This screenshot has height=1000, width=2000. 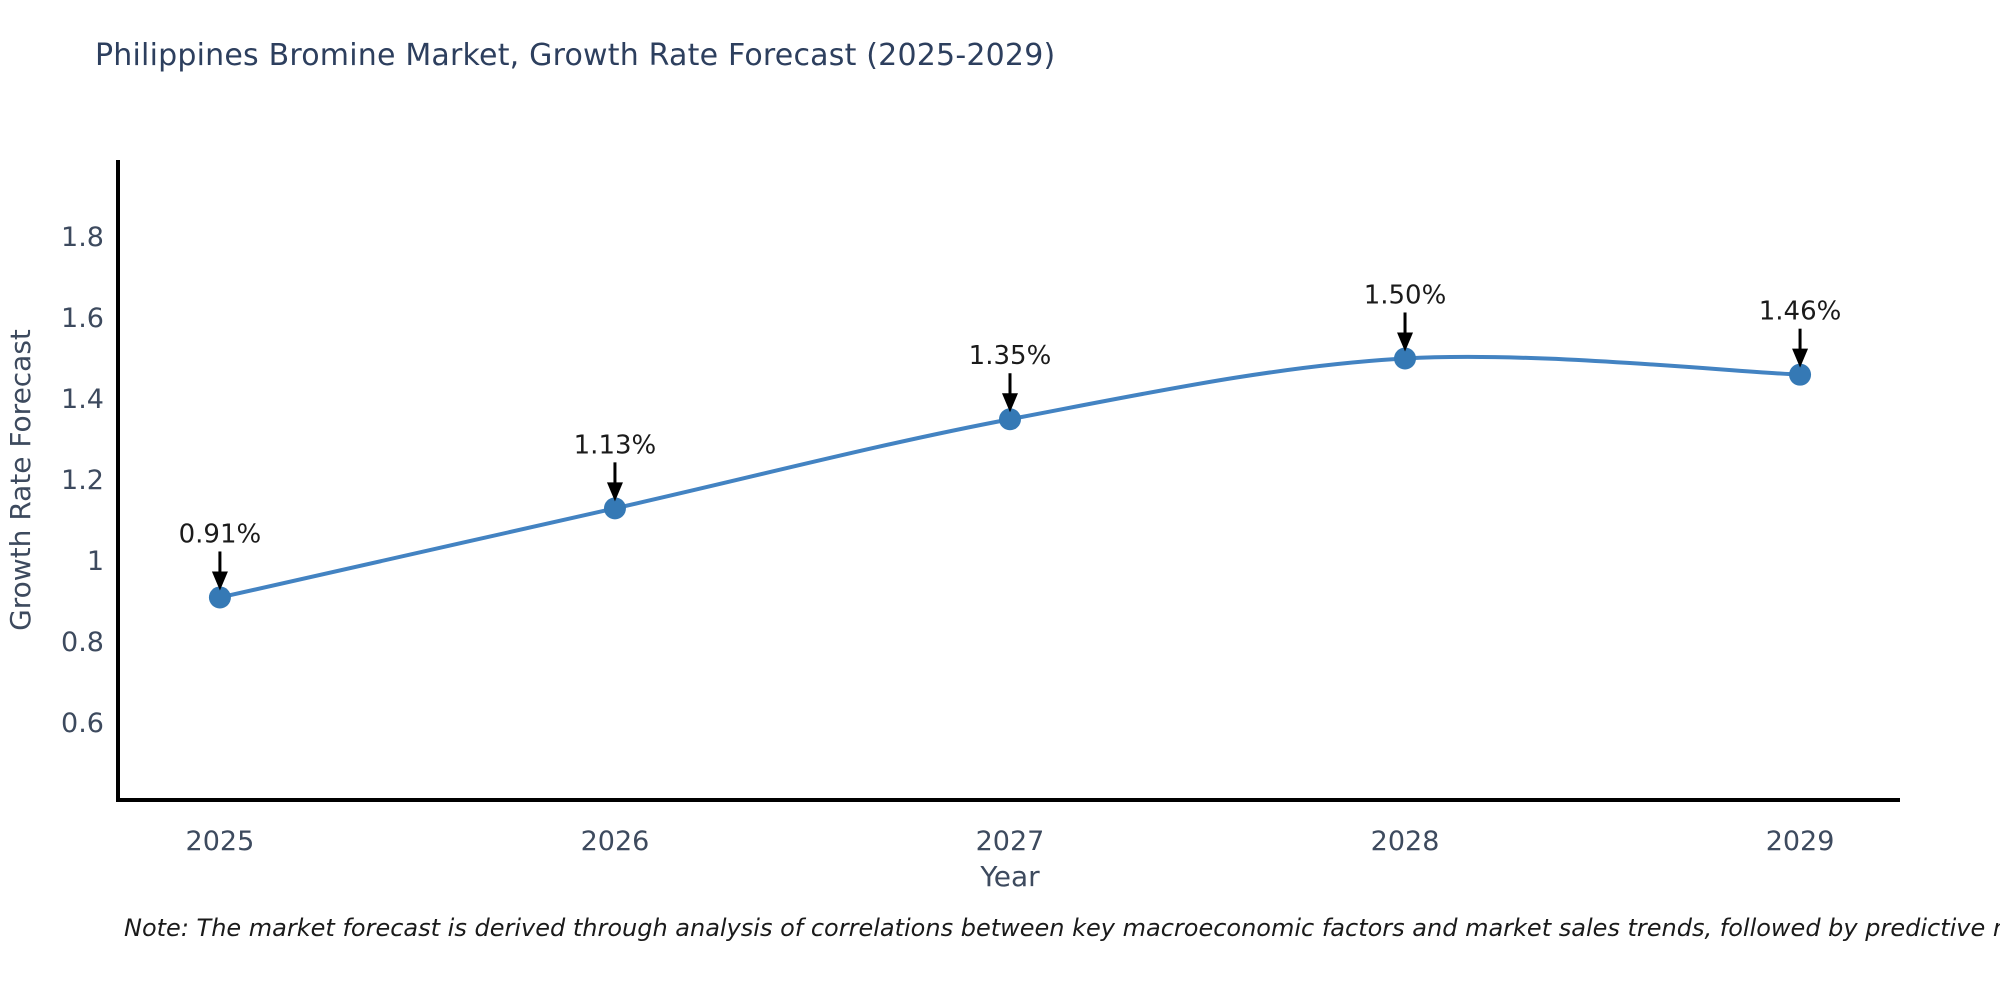 What do you see at coordinates (220, 841) in the screenshot?
I see `x-tick-label: 2025` at bounding box center [220, 841].